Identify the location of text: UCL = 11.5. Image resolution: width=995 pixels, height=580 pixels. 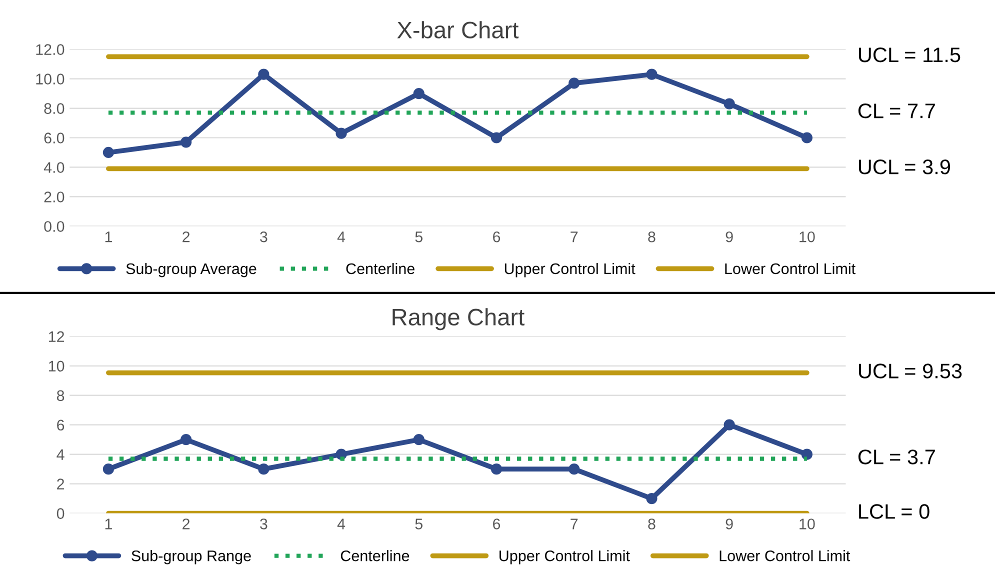
(909, 55).